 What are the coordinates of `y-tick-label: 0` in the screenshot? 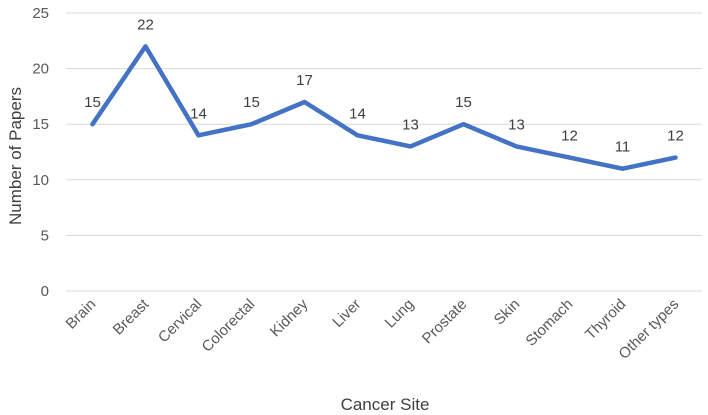 It's located at (45, 291).